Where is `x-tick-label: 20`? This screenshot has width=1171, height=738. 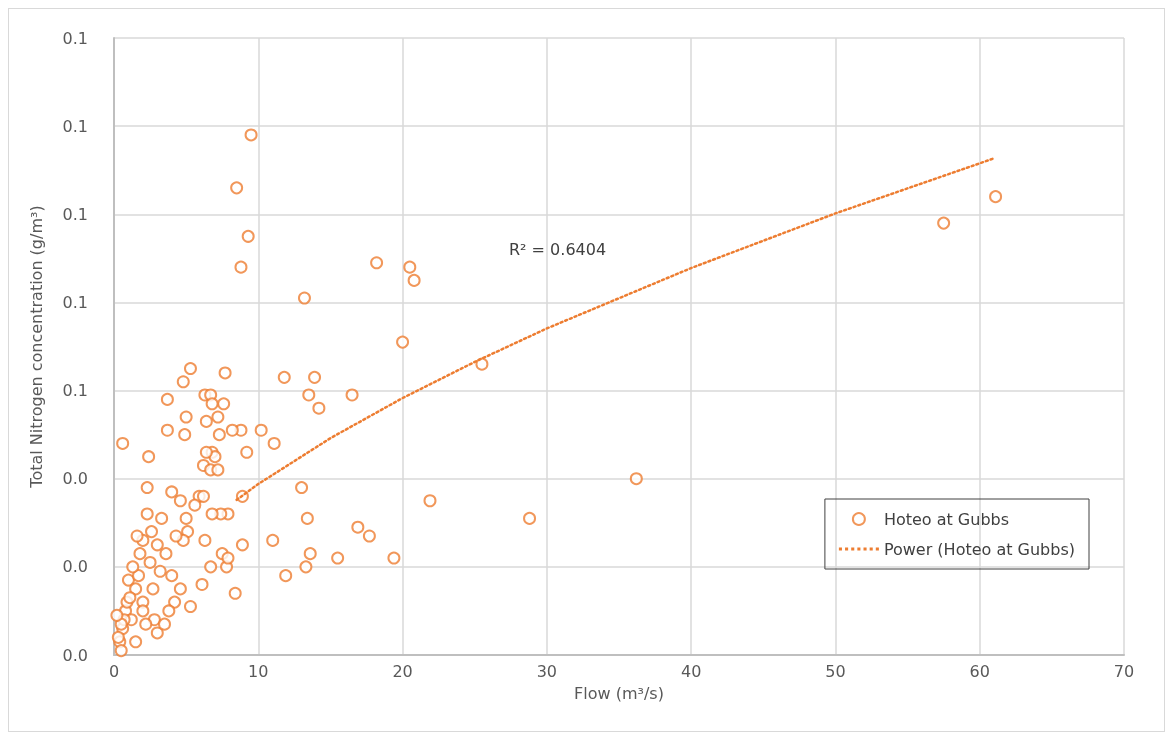 x-tick-label: 20 is located at coordinates (402, 671).